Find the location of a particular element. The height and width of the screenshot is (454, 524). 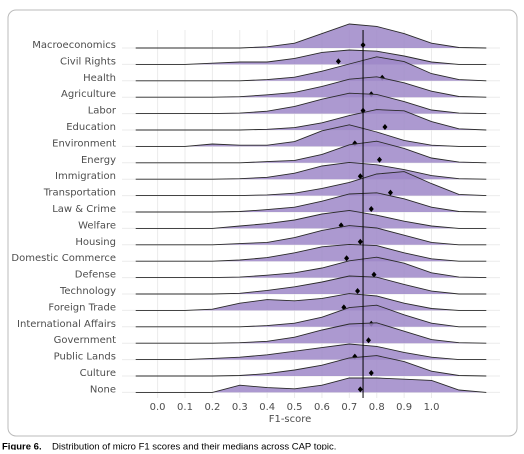

x-tick-label: 0.2 is located at coordinates (212, 407).